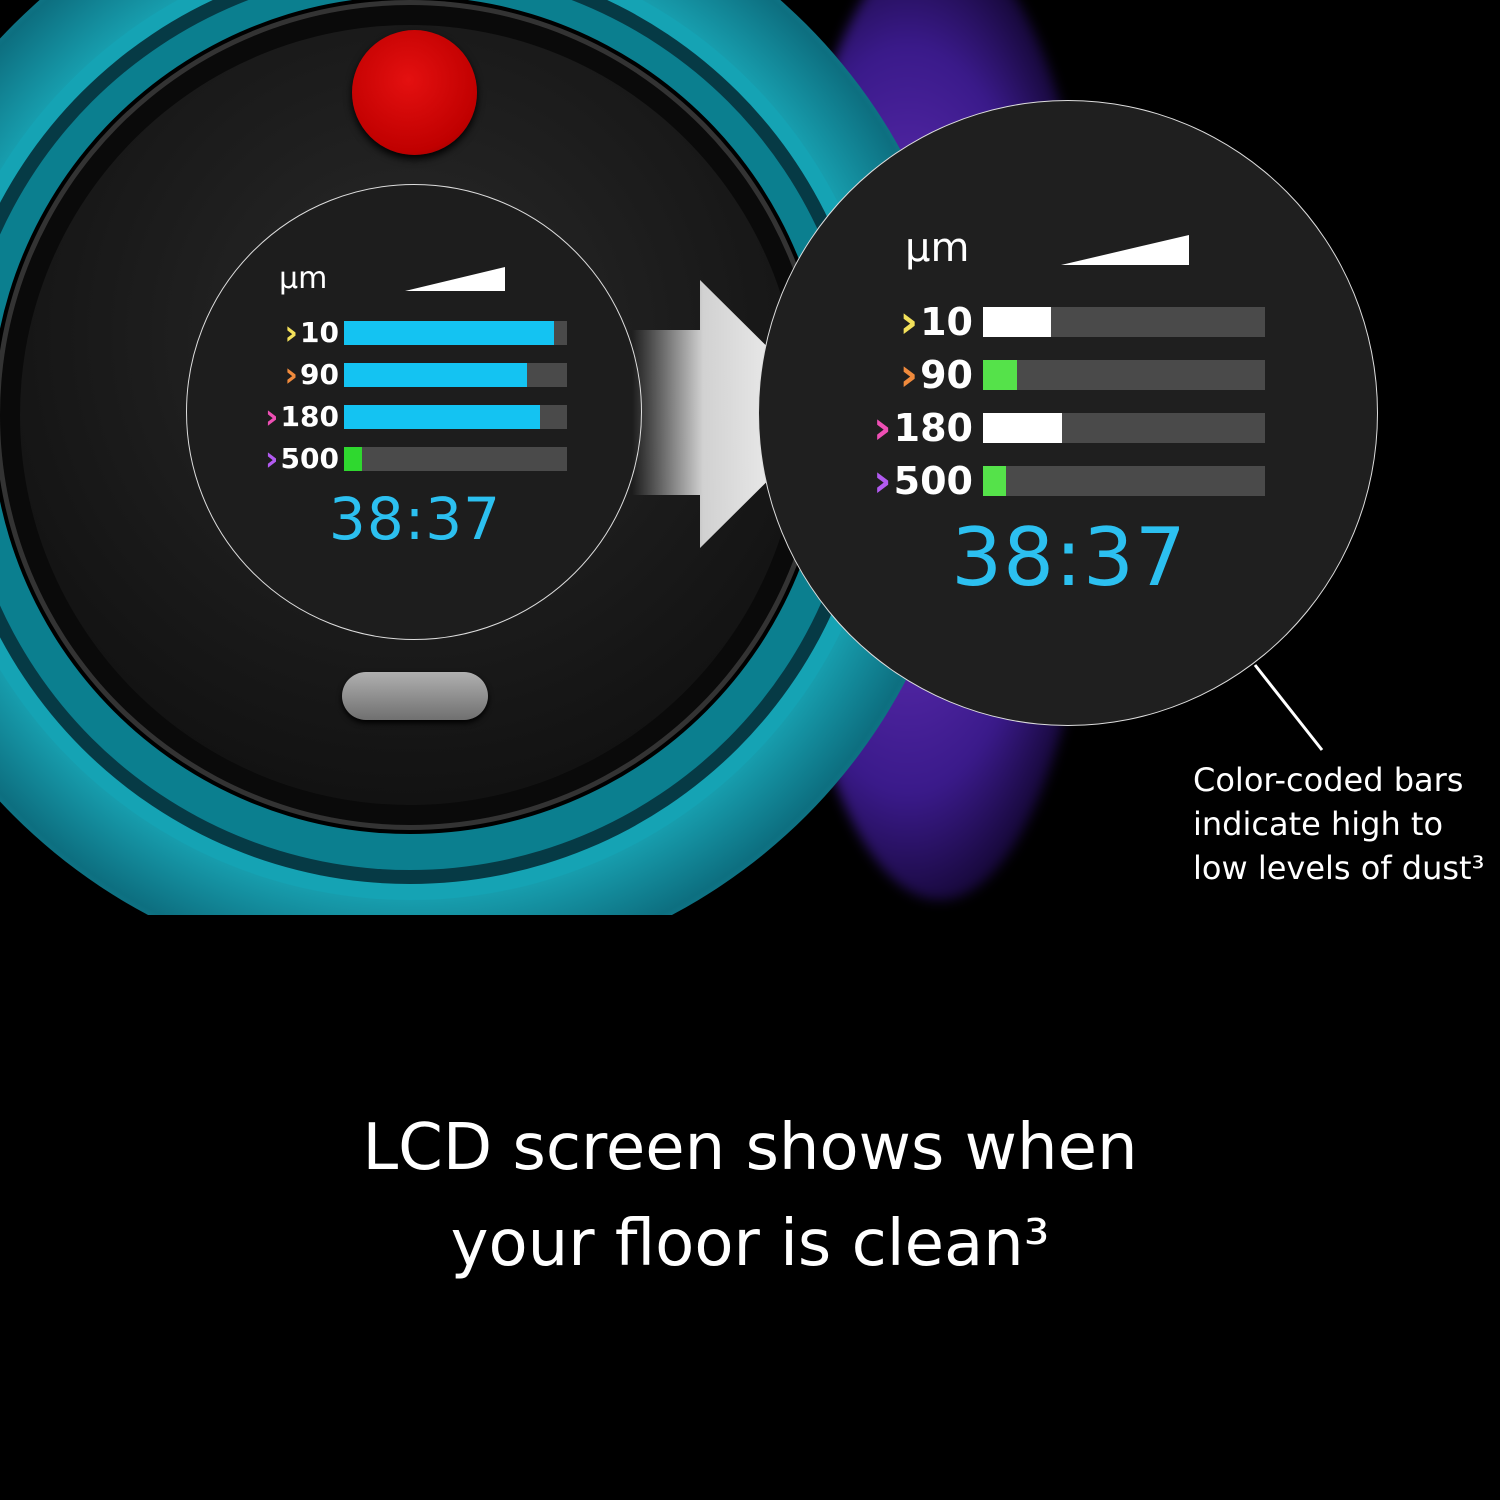 The image size is (1500, 1500). What do you see at coordinates (1328, 780) in the screenshot?
I see `callout-line-1: Color-coded bars` at bounding box center [1328, 780].